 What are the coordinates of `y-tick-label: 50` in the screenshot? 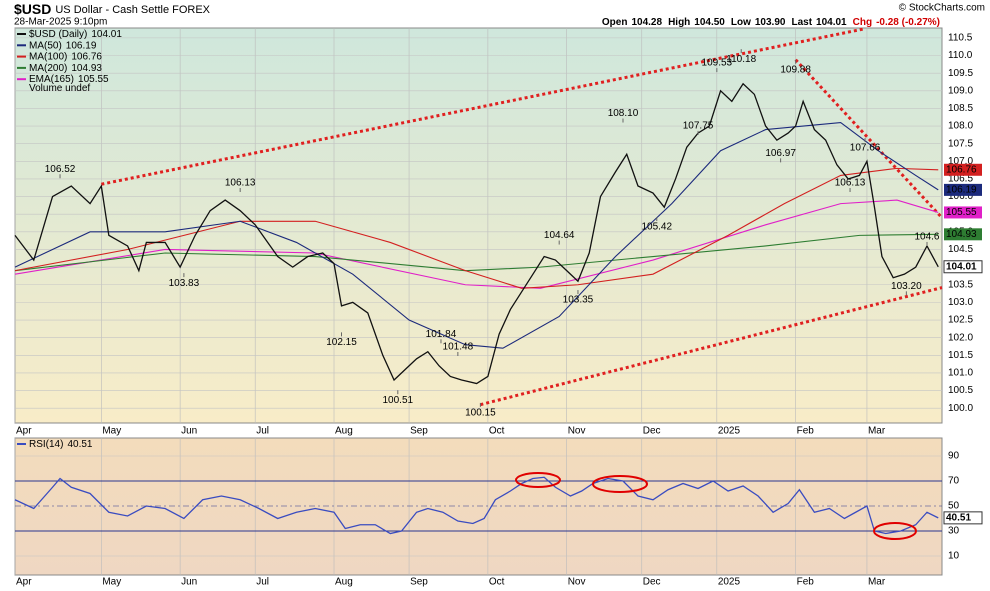 It's located at (954, 506).